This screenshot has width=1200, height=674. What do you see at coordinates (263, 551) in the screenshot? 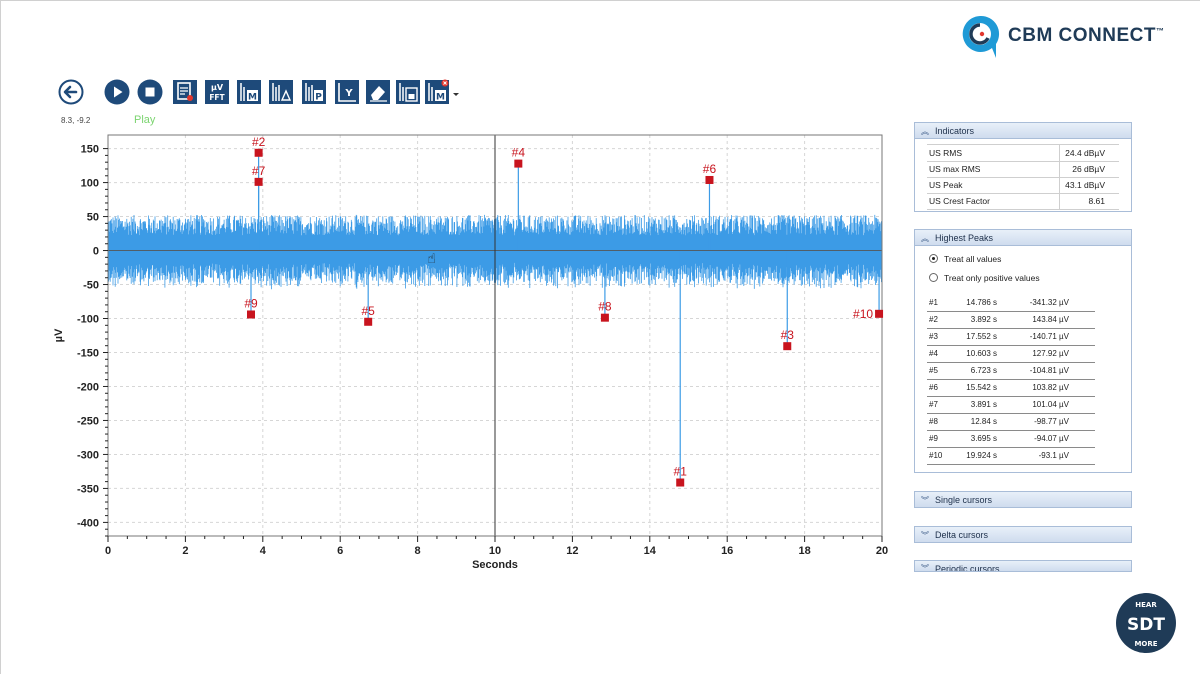
I see `x-tick-label: 4` at bounding box center [263, 551].